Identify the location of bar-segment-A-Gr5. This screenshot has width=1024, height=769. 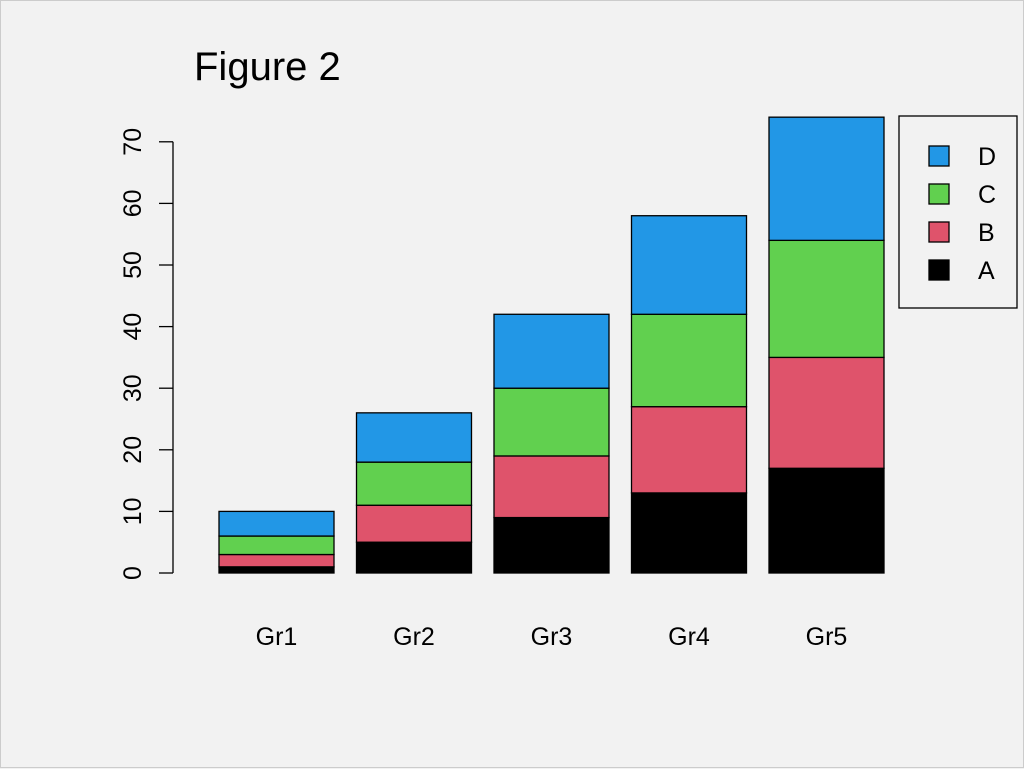
(826, 520).